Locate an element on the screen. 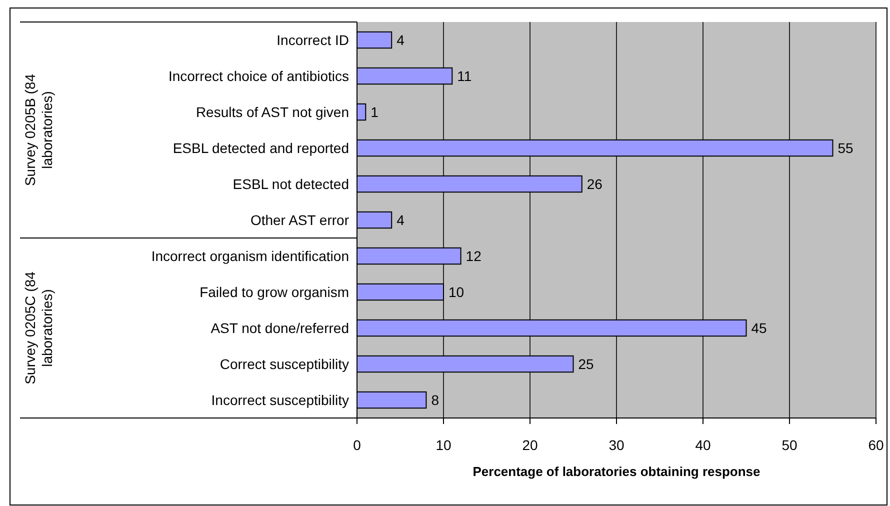 This screenshot has width=890, height=506. x-tick-label: 50 is located at coordinates (790, 444).